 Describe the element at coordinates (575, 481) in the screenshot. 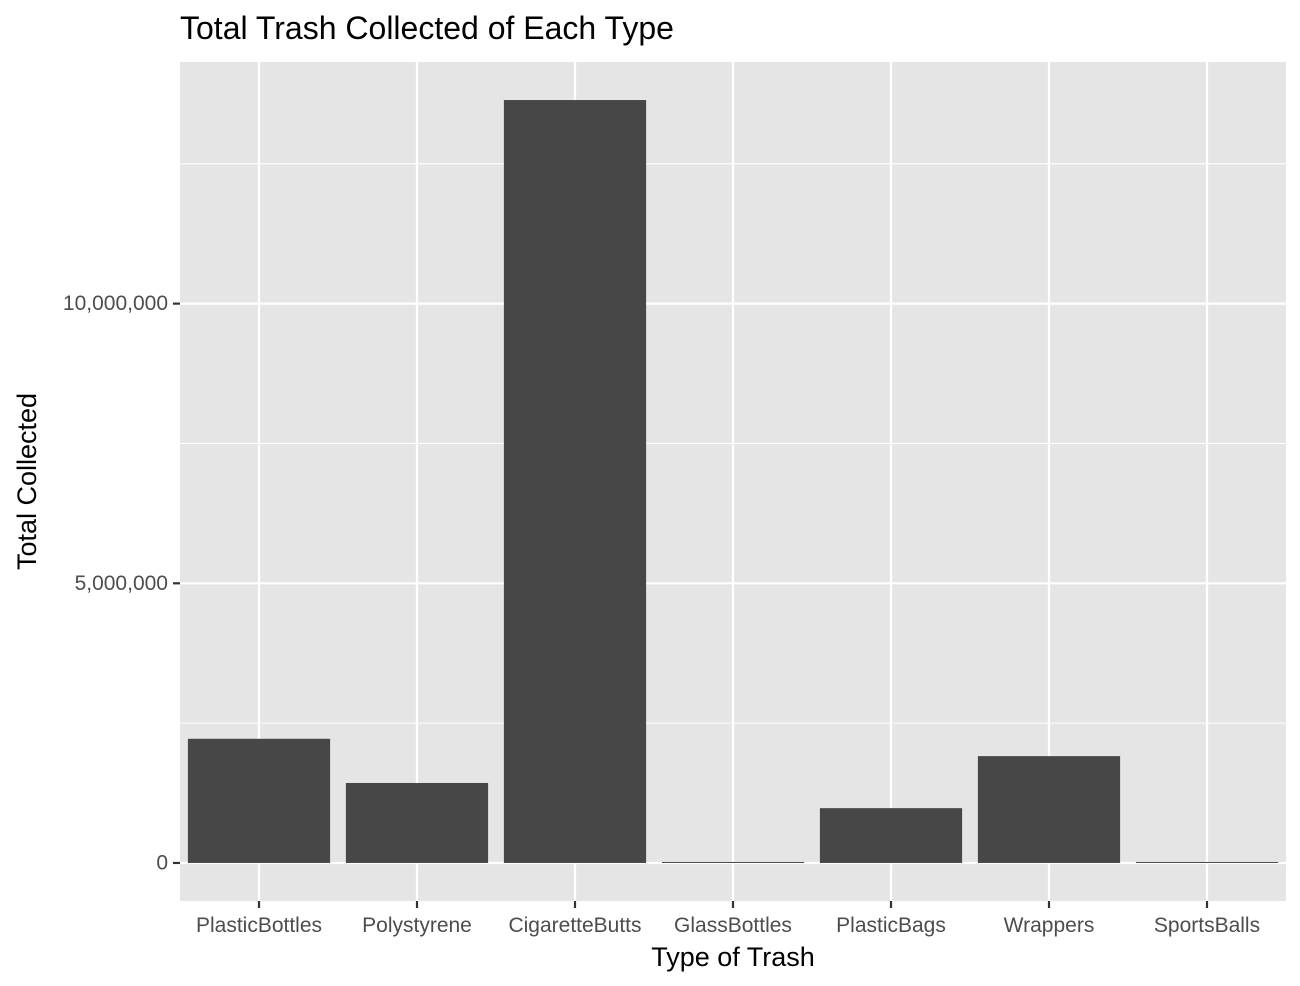

I see `bar-cigarettebutts` at that location.